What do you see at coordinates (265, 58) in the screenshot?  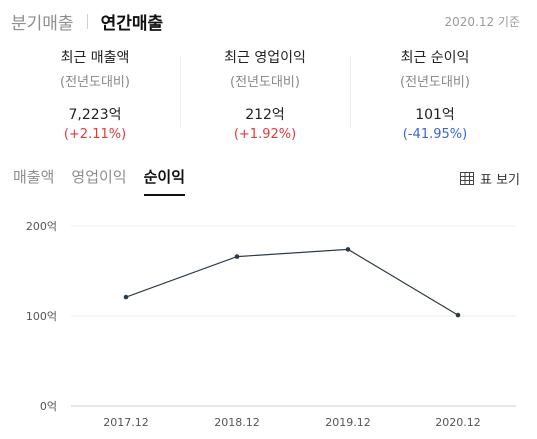 I see `summary-title: 최근 영업이익` at bounding box center [265, 58].